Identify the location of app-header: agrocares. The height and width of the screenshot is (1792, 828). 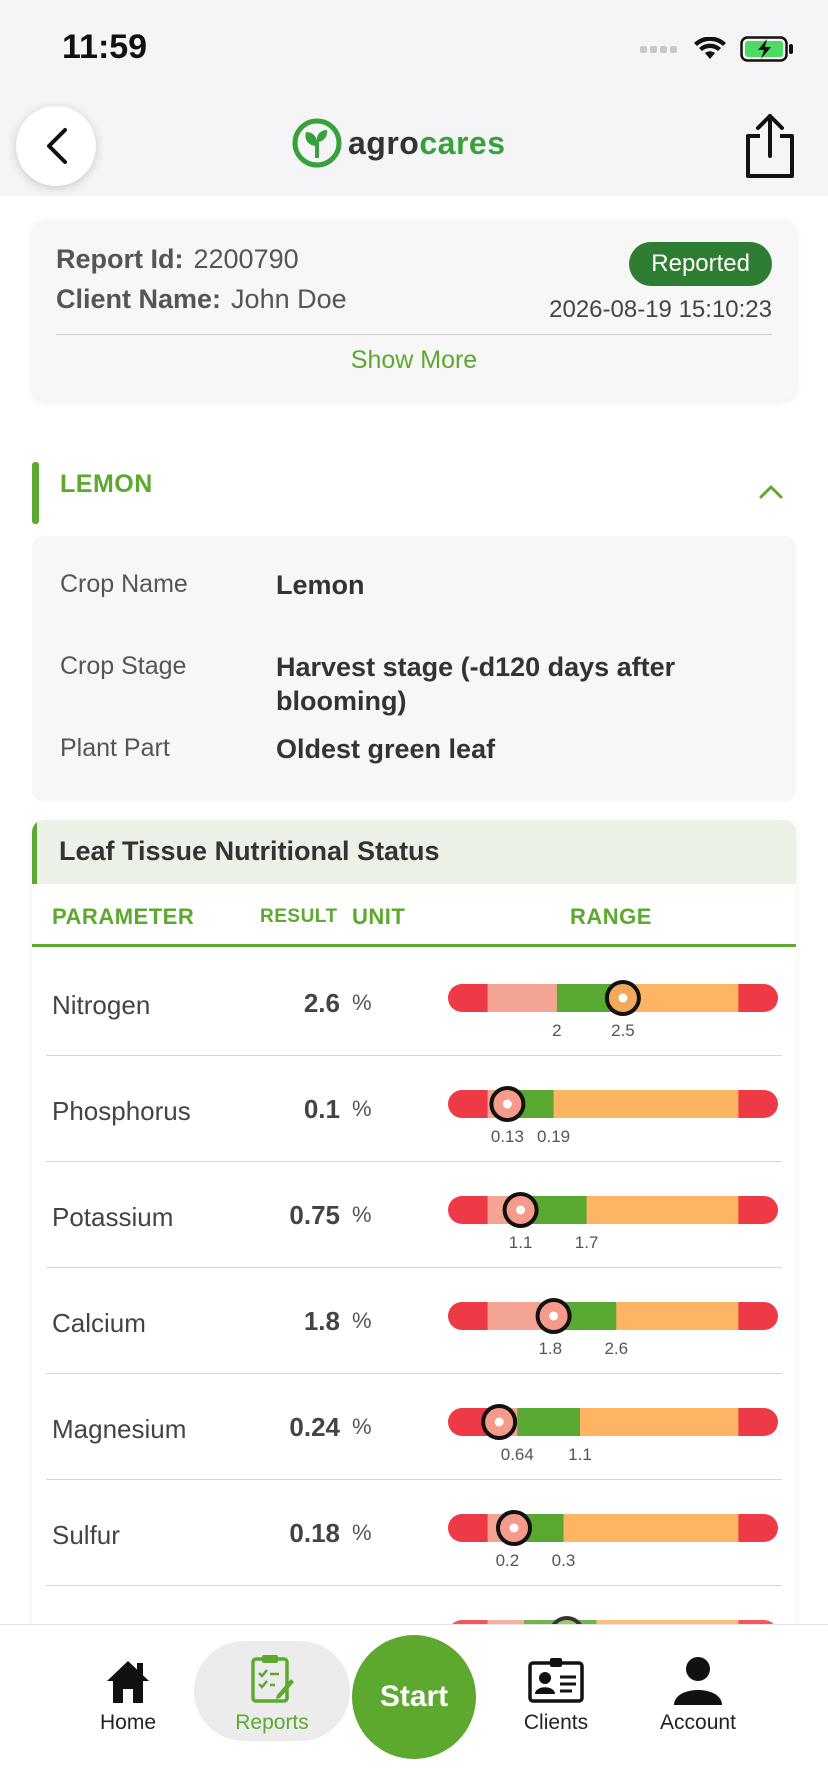
(414, 146).